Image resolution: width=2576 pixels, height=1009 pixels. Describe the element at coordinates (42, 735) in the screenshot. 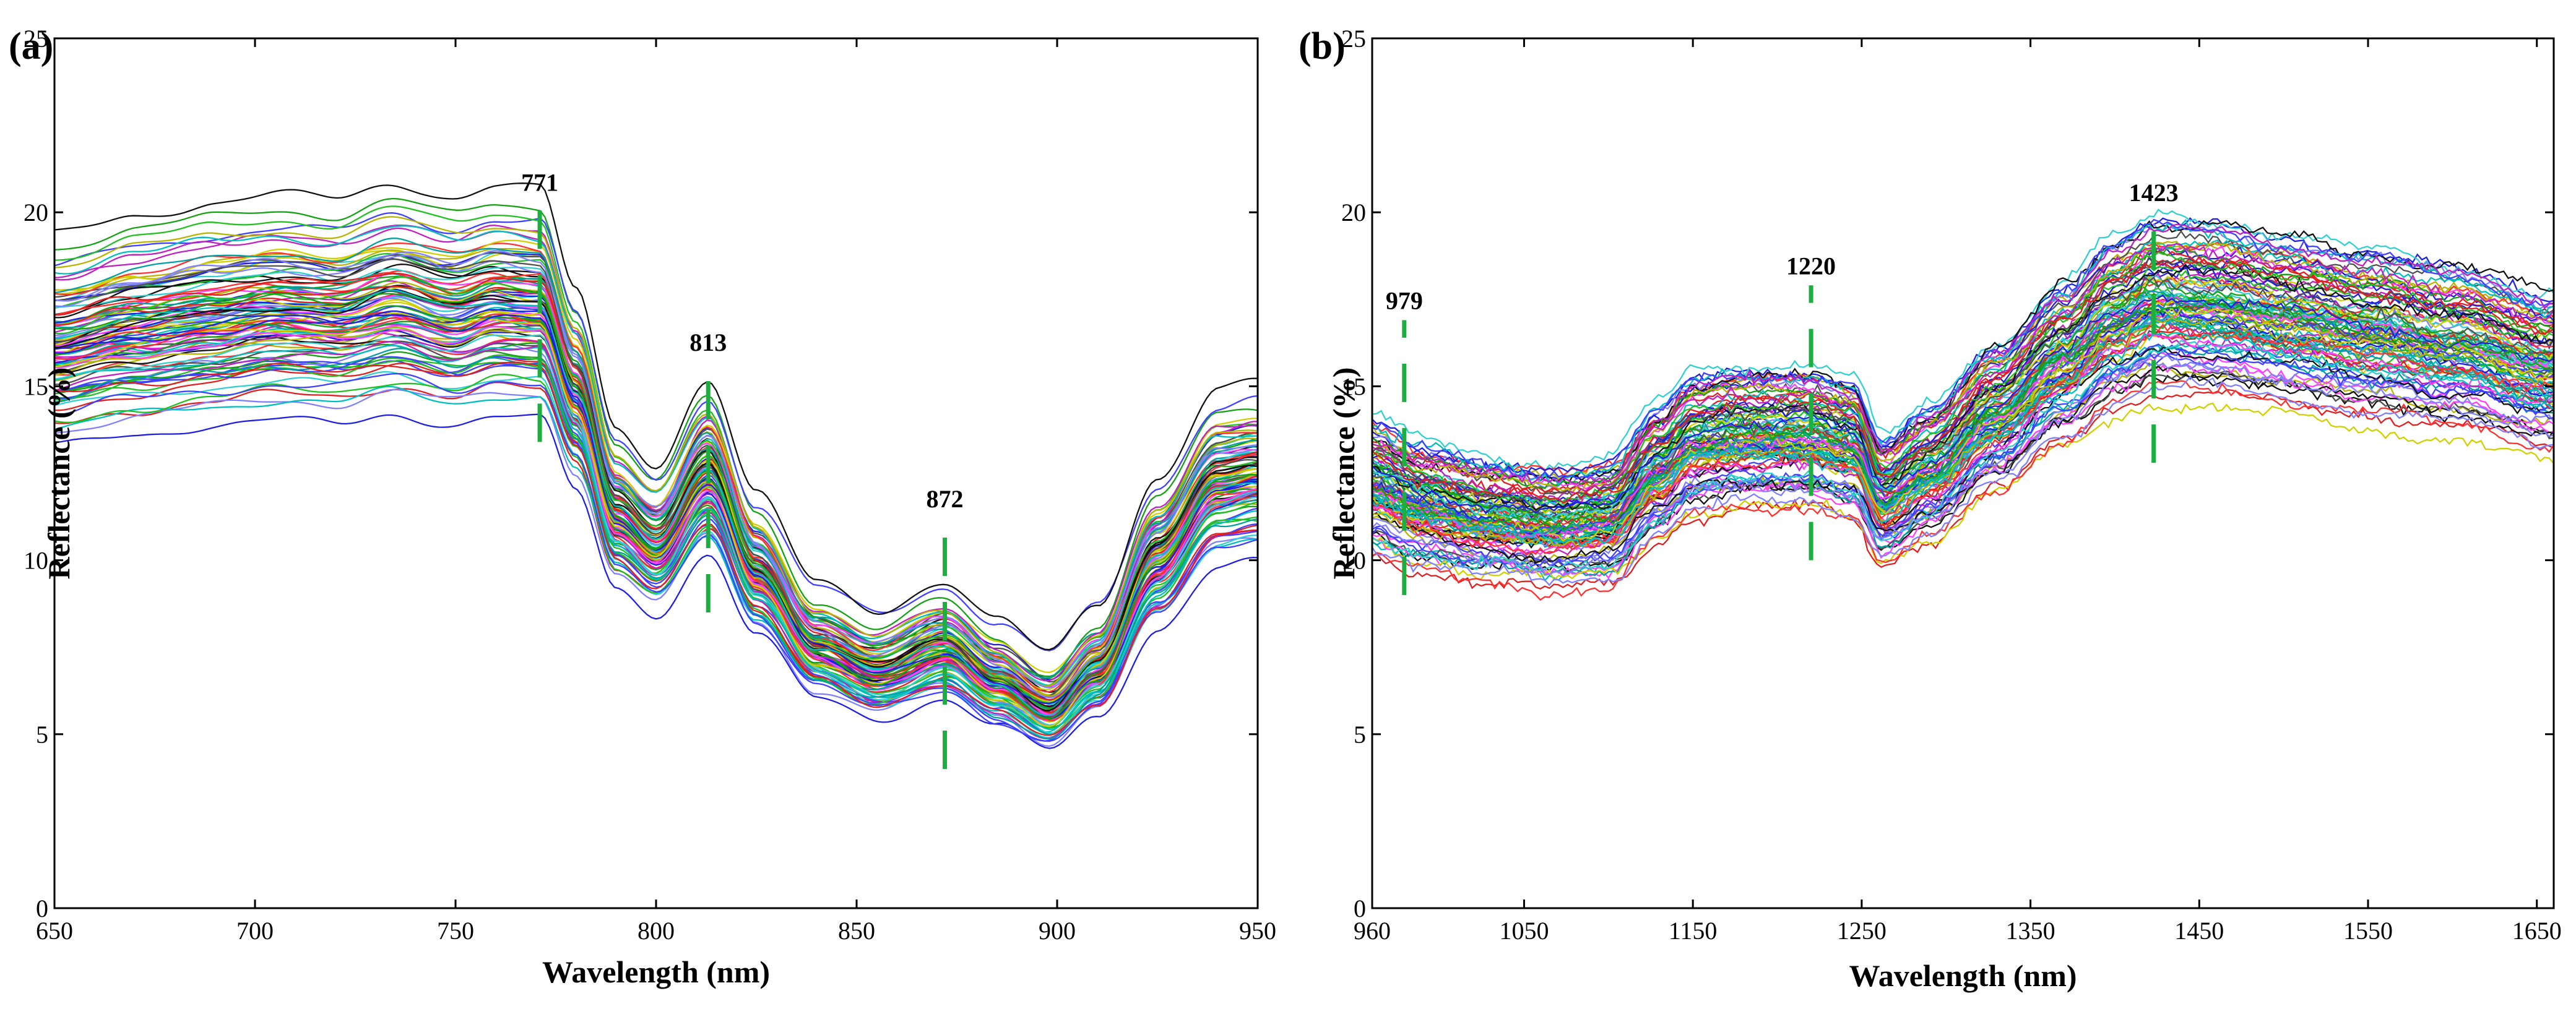

I see `y-tick-label-a-1: 5` at that location.